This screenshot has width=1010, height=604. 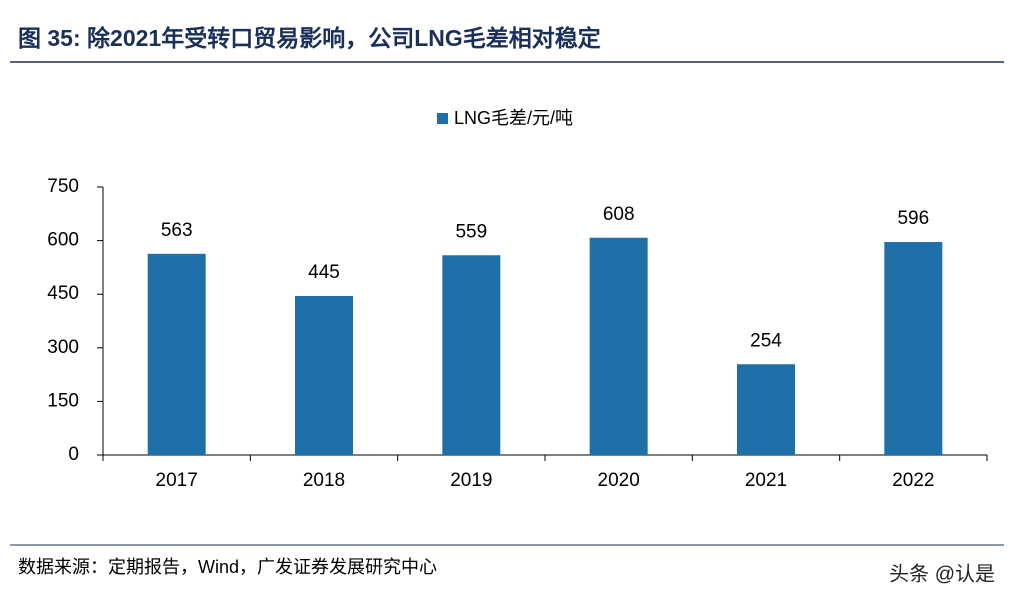 I want to click on chart-title: 图 35: 除2021年受转口贸易影响，公司LNG毛差相对稳定, so click(x=309, y=38).